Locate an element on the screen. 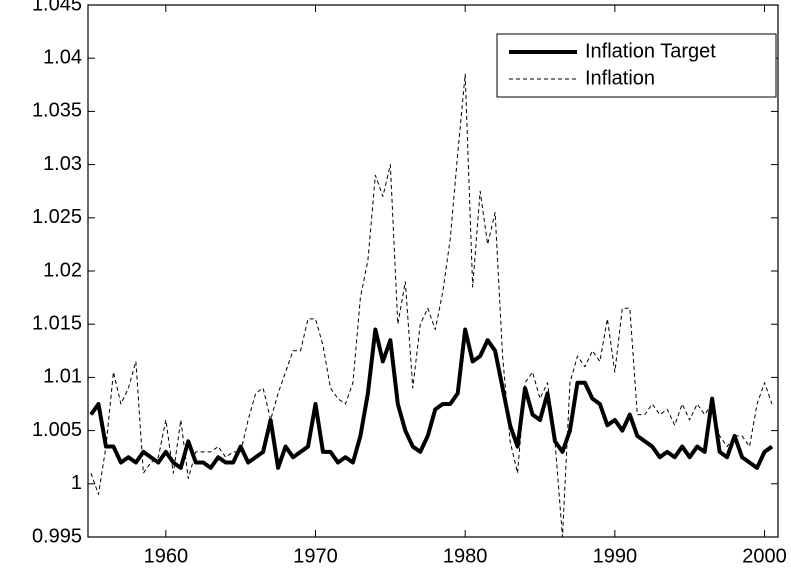  x-tick-label: 1960 is located at coordinates (166, 556).